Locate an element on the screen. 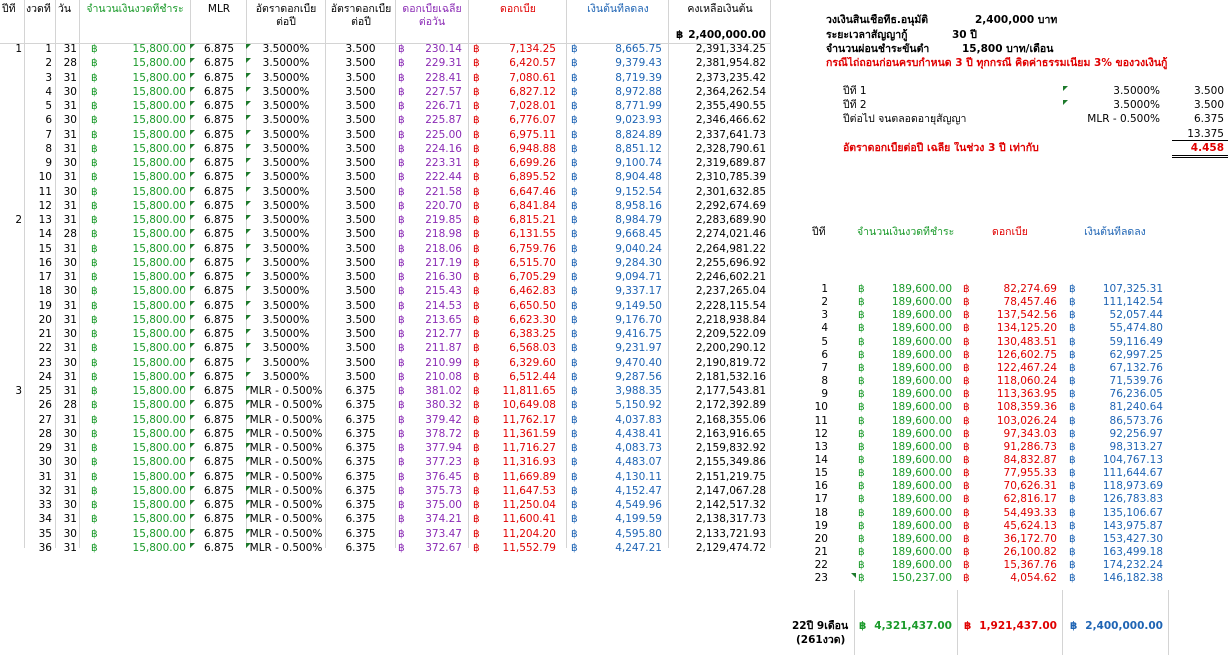  header-year: ปีที่ is located at coordinates (9, 9).